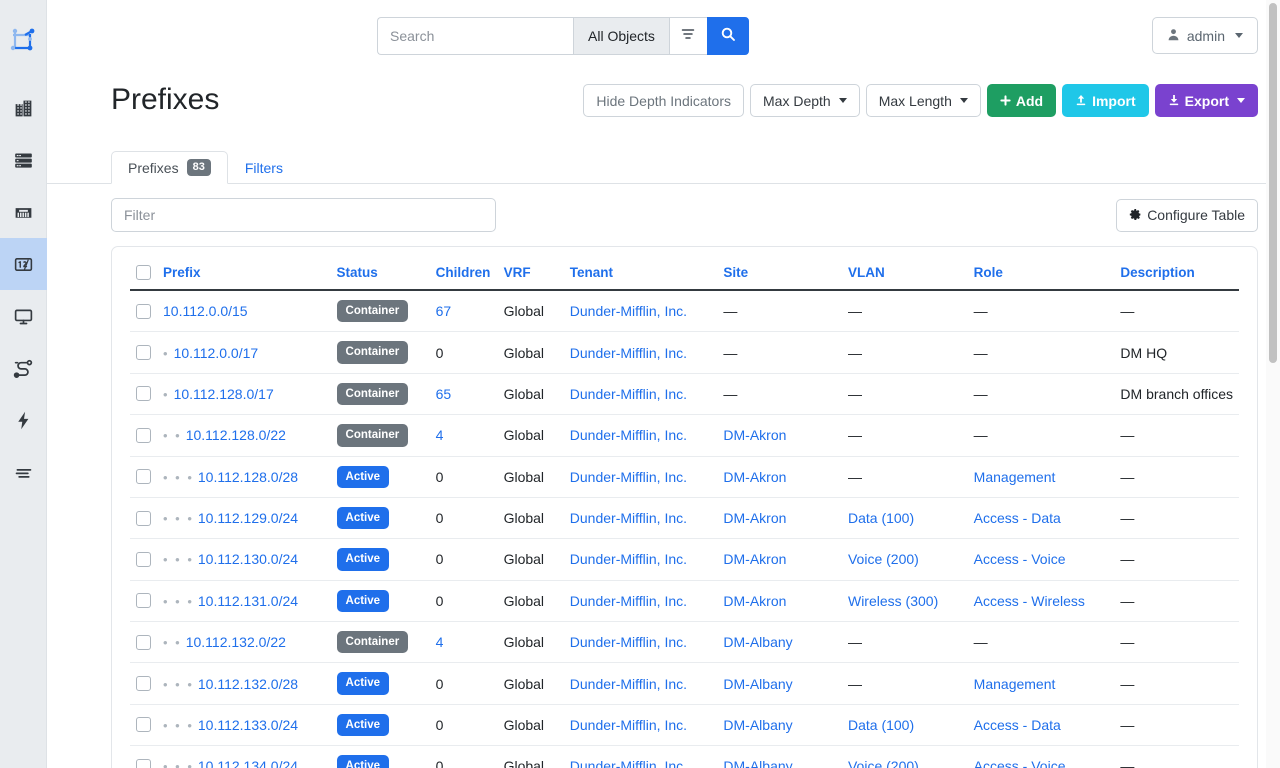 The width and height of the screenshot is (1280, 768). I want to click on prefix-cell: • • • 10.112.132.0/28, so click(244, 683).